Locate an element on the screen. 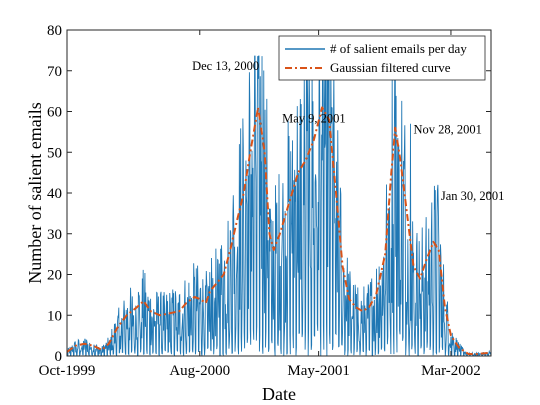  x-tick-label: Oct-1999 is located at coordinates (67, 371).